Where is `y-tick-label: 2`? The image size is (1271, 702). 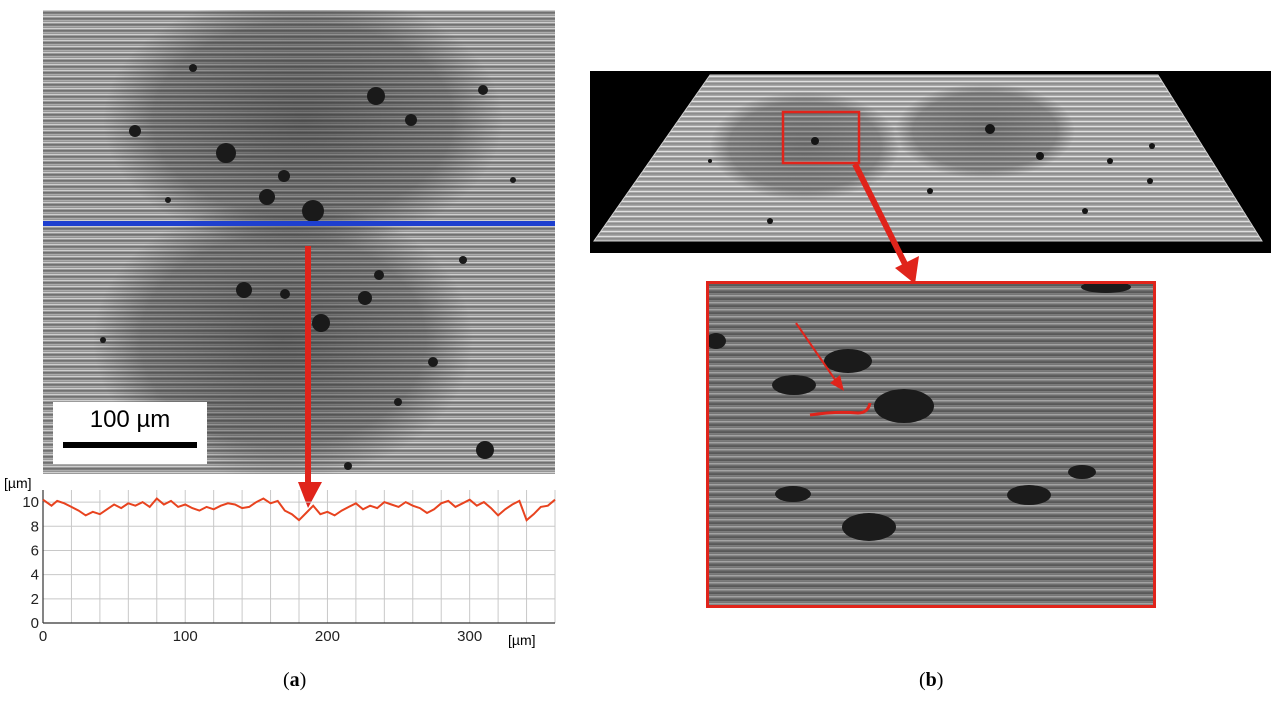 y-tick-label: 2 is located at coordinates (35, 599).